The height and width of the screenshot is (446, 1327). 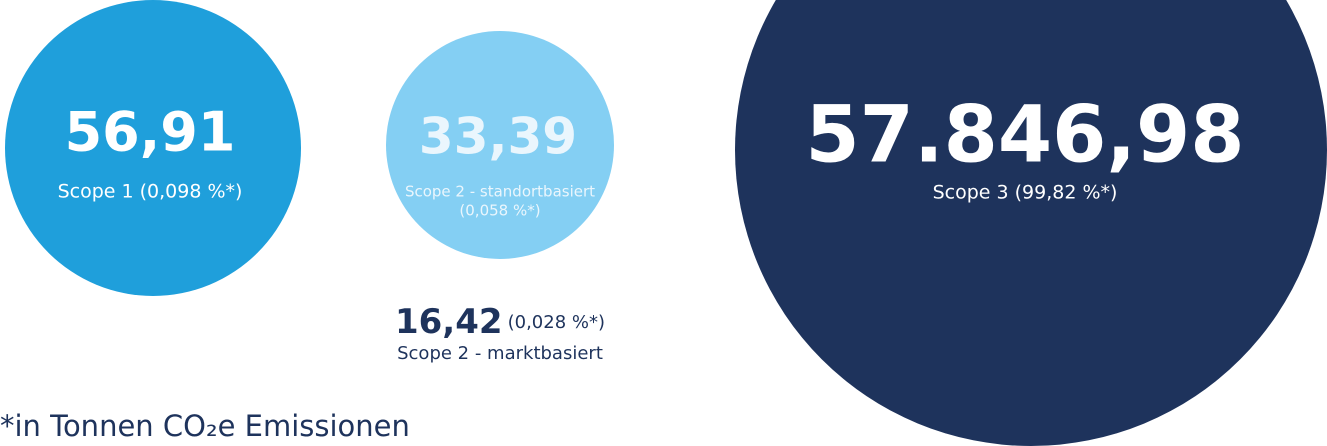 I want to click on scope2-market-line: 16,42 (0,028 %*), so click(x=500, y=322).